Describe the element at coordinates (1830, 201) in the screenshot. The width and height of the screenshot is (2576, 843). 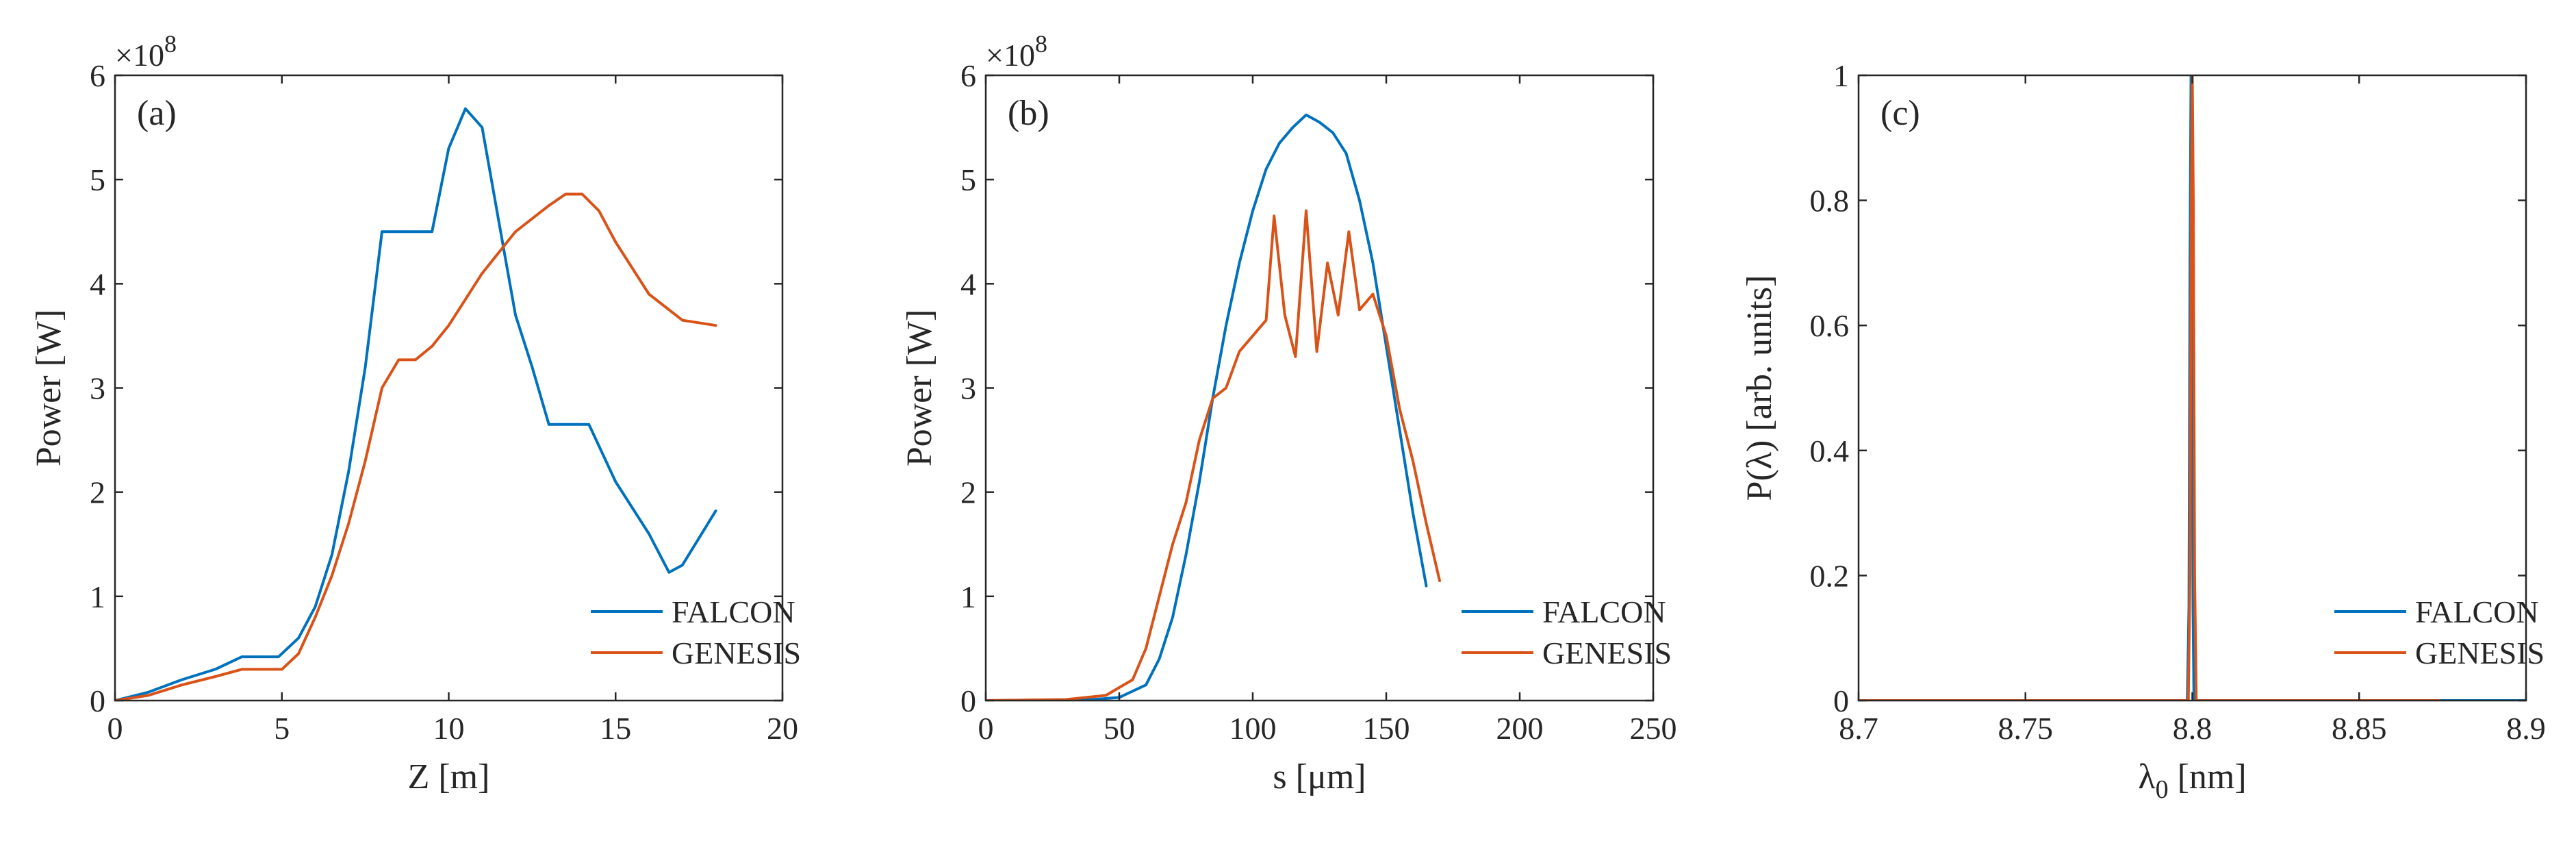
I see `y-tick-label: 0.8` at that location.